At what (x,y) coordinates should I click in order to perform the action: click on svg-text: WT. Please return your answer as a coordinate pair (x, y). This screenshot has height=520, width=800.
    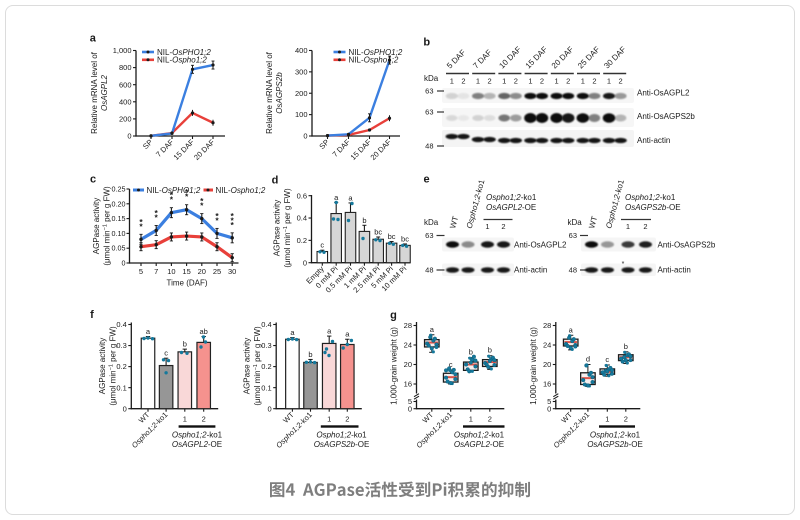
    Looking at the image, I should click on (428, 417).